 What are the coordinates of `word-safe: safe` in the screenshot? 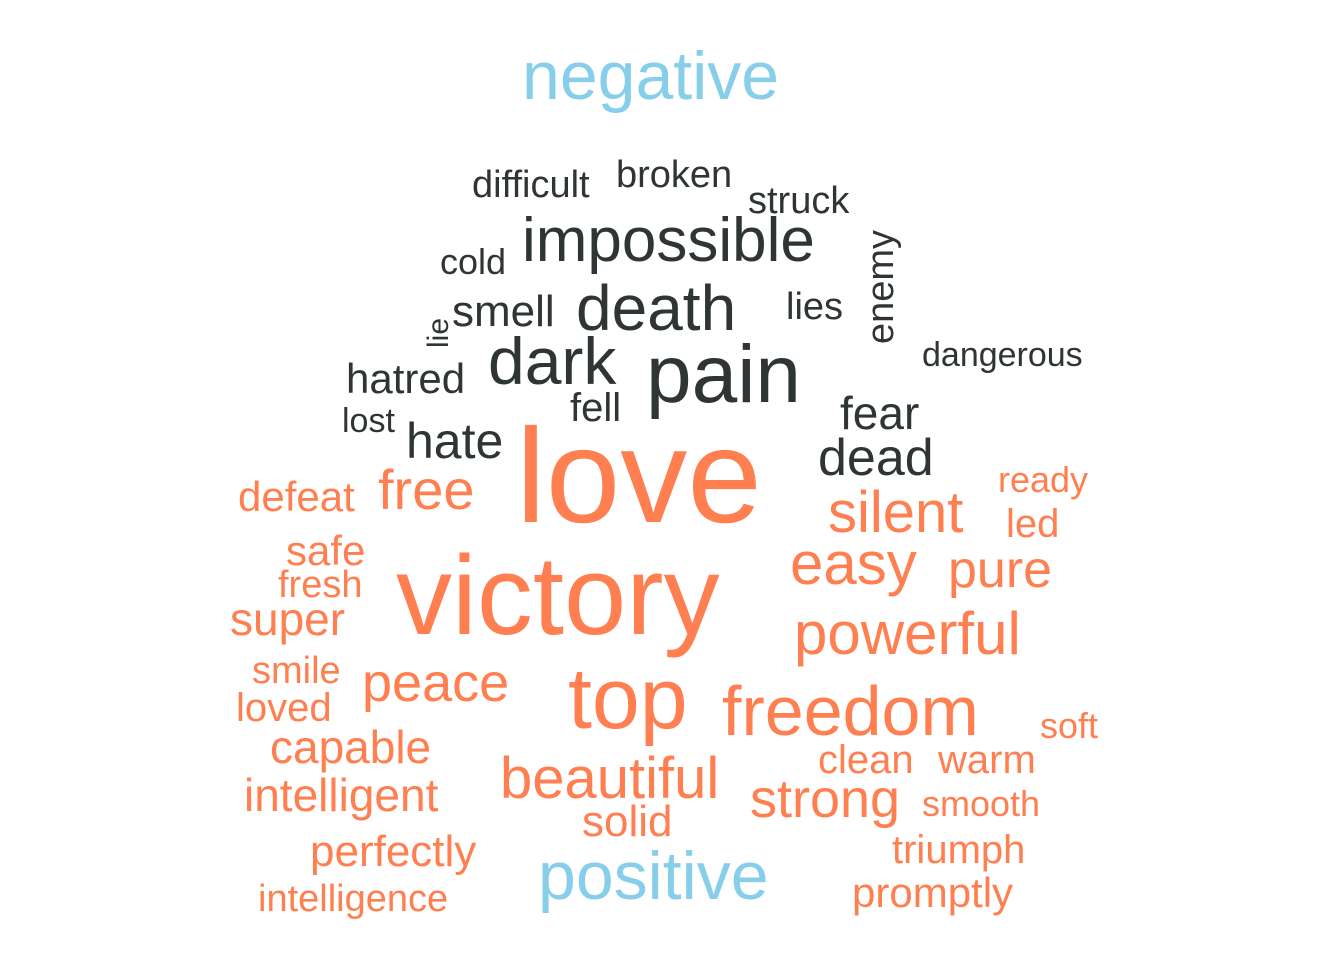 It's located at (326, 550).